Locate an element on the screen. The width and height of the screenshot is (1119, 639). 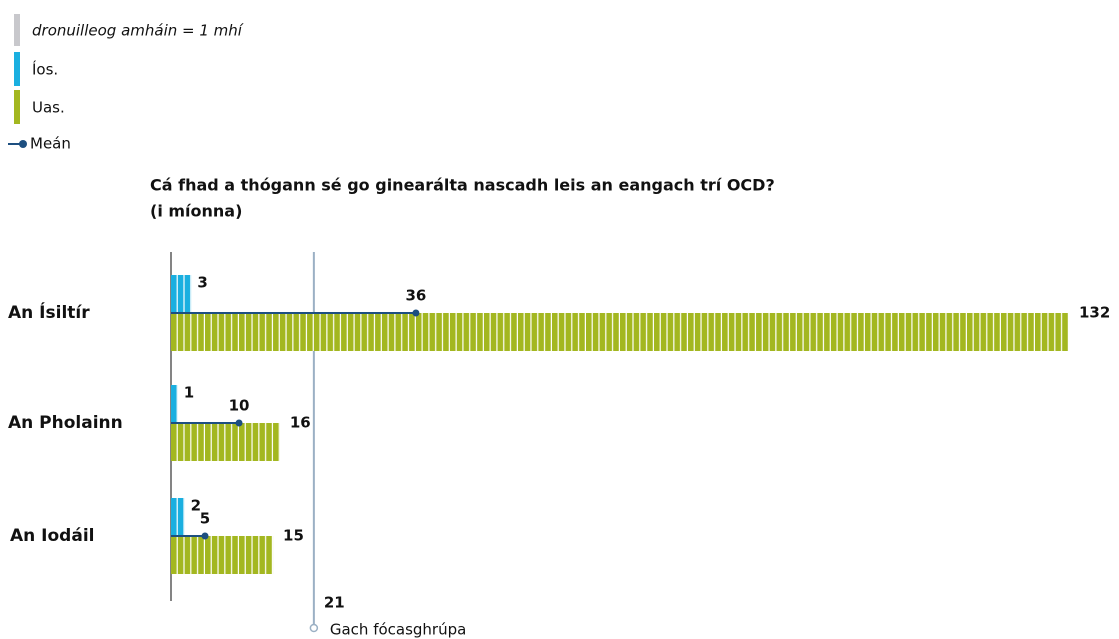
category-label: An Iodáil is located at coordinates (52, 536).